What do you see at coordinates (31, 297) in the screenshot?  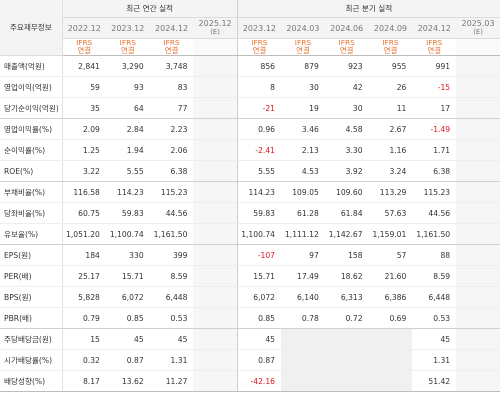 I see `row-label: BPS(원)` at bounding box center [31, 297].